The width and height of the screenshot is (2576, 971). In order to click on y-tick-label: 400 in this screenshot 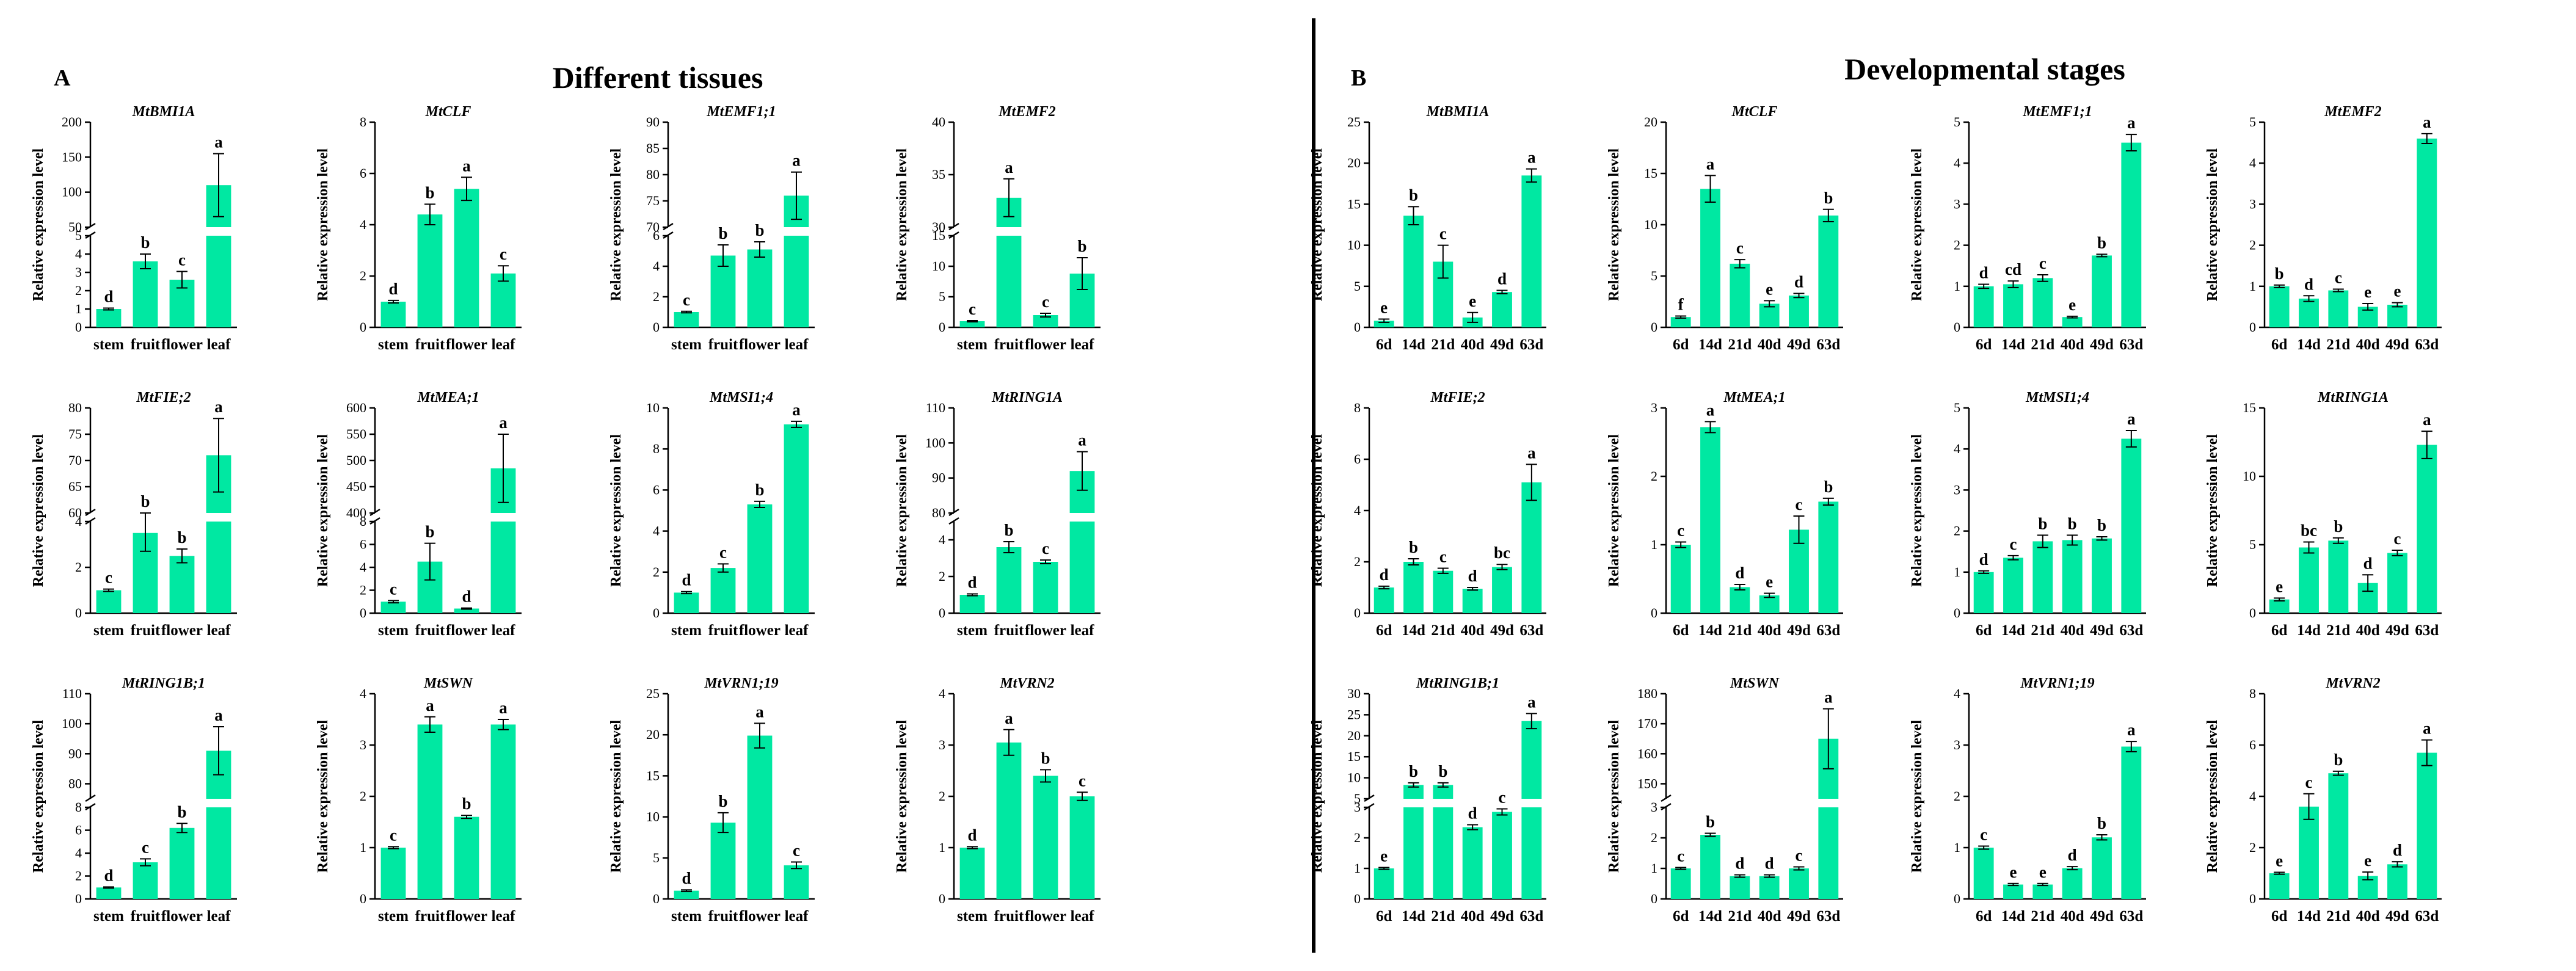, I will do `click(356, 512)`.